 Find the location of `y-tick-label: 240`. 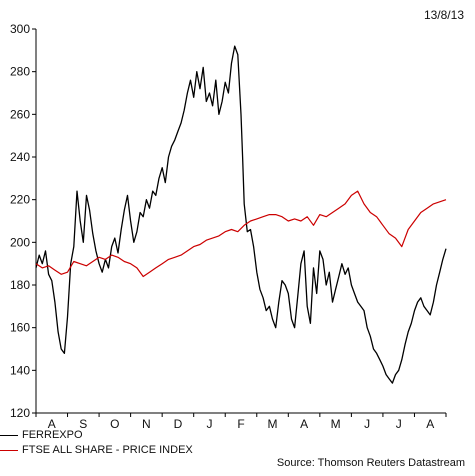

y-tick-label: 240 is located at coordinates (20, 157).